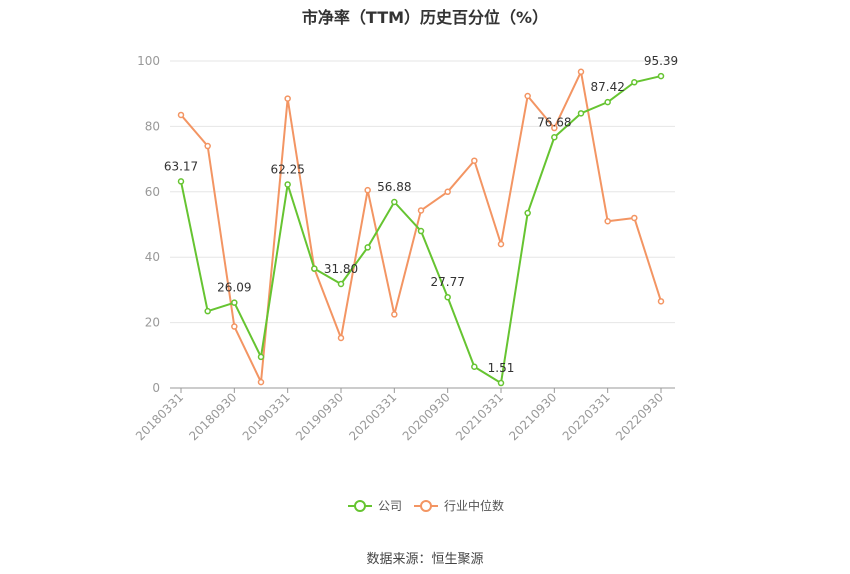 The height and width of the screenshot is (574, 850). I want to click on data-label: 95.39, so click(661, 61).